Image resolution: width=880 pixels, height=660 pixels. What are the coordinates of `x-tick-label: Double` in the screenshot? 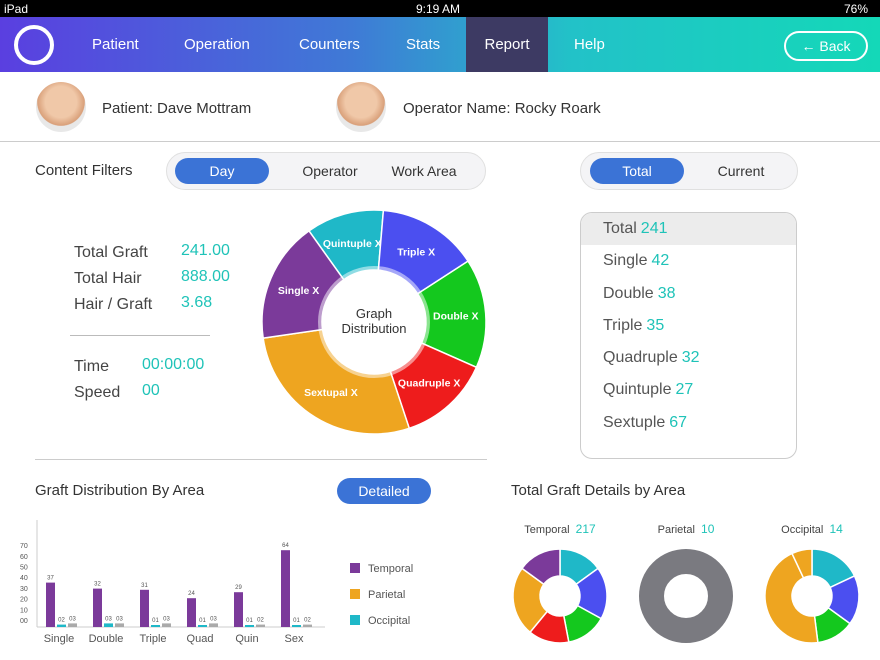 It's located at (106, 639).